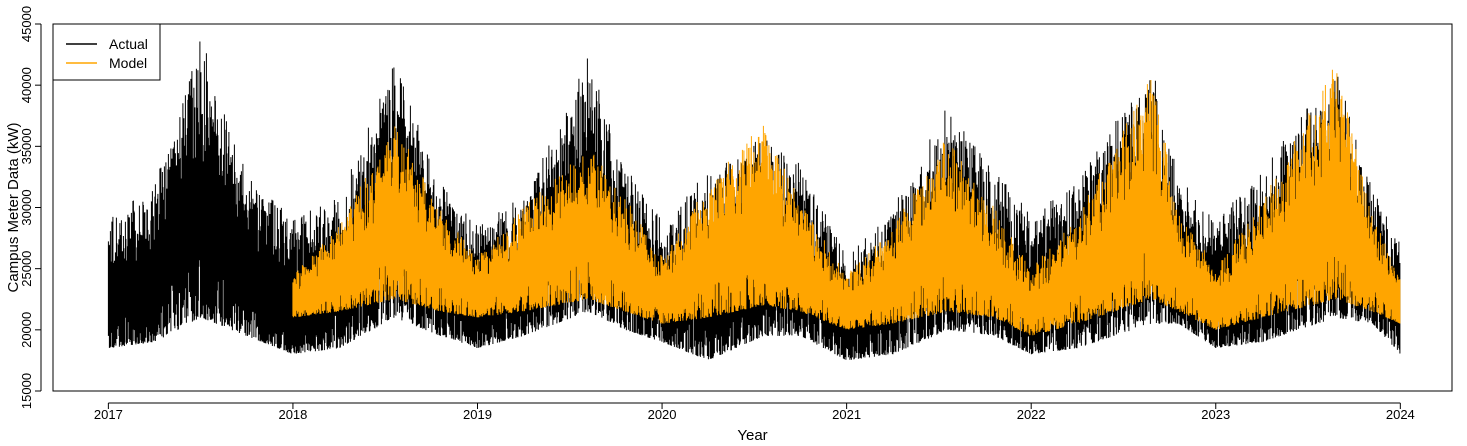  Describe the element at coordinates (128, 63) in the screenshot. I see `legend-label-model: Model` at that location.